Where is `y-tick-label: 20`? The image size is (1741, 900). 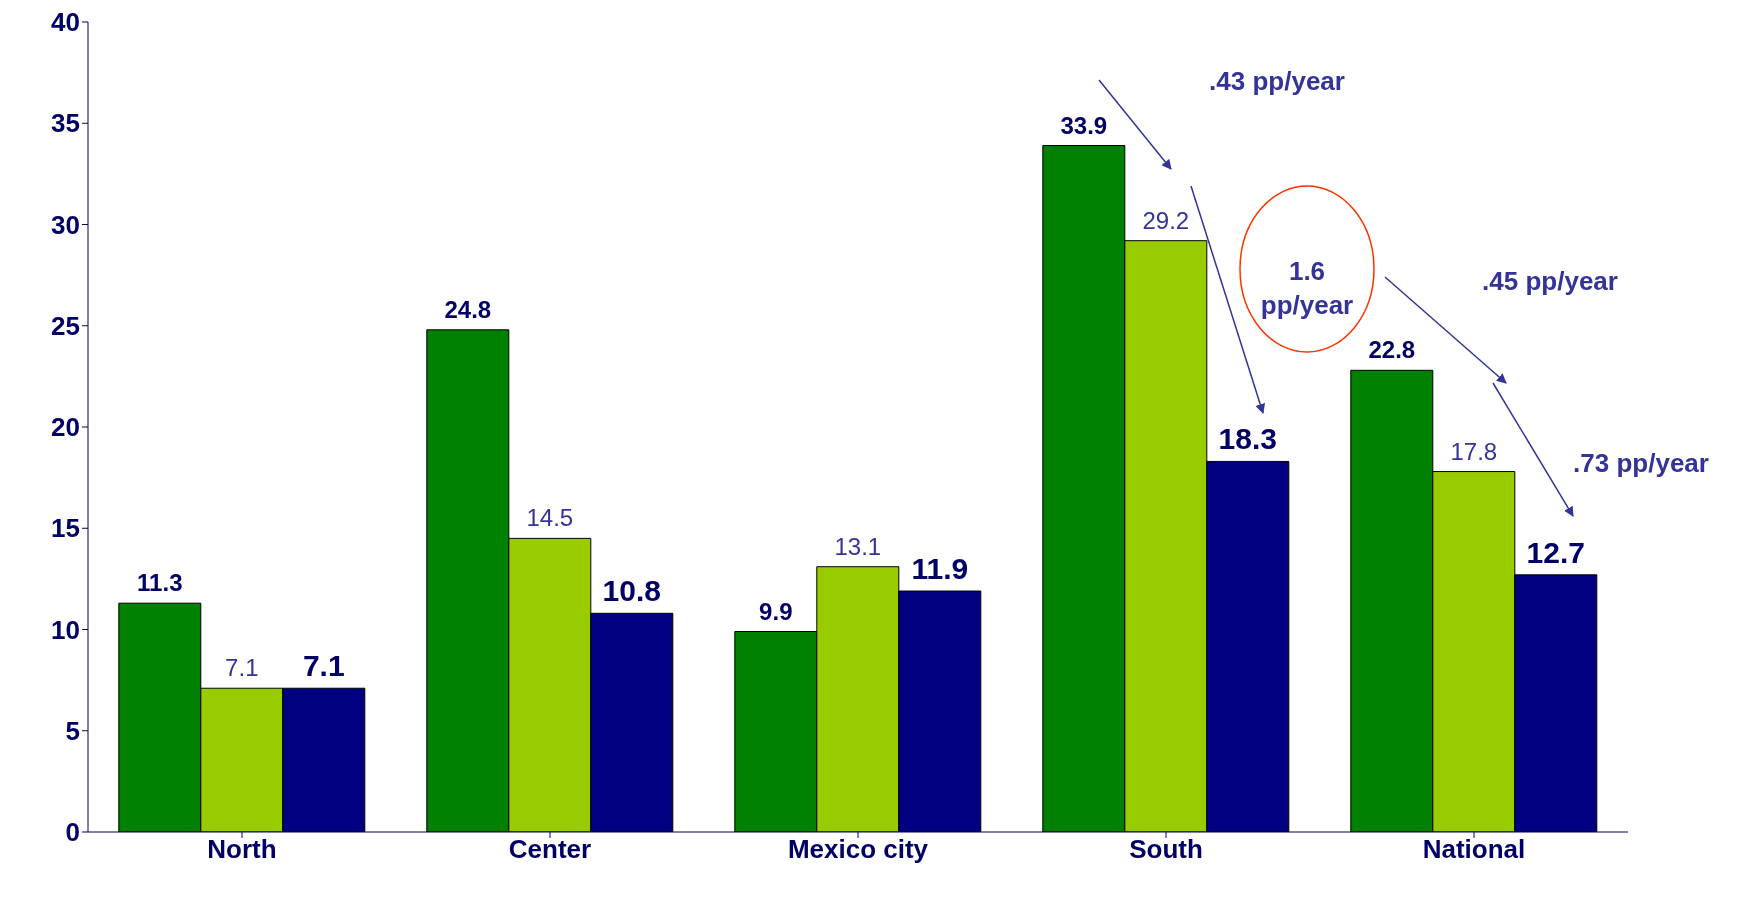 y-tick-label: 20 is located at coordinates (65, 427).